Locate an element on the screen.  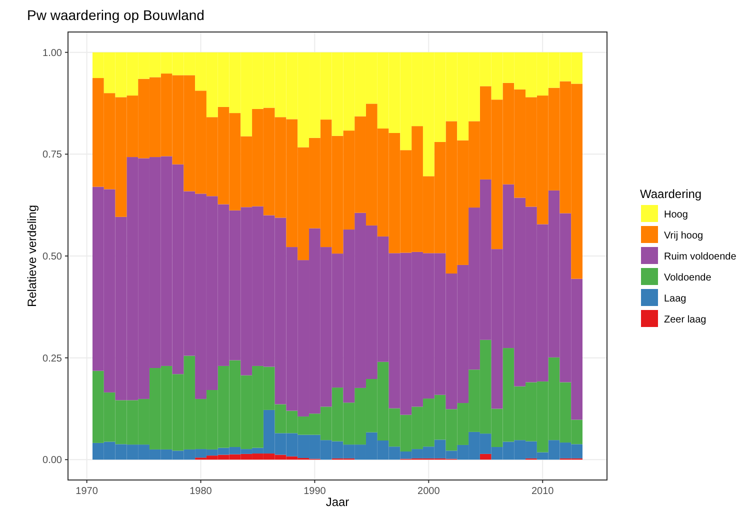
legend-label: Vrij hoog is located at coordinates (684, 236).